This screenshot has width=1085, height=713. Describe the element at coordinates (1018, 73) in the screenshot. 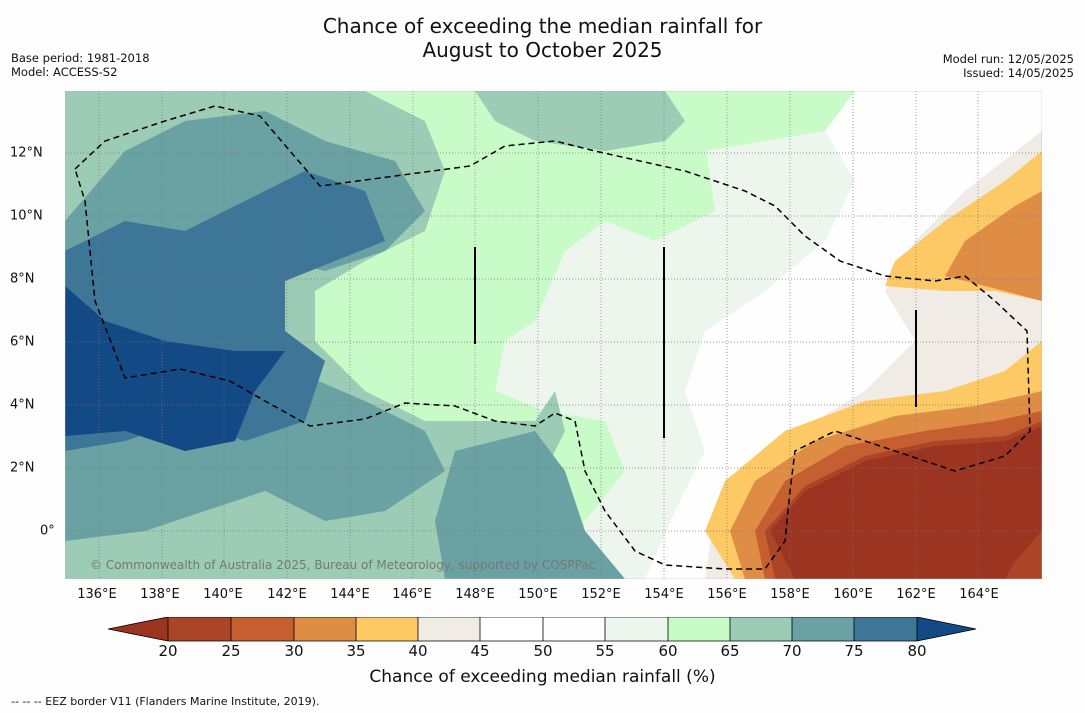

I see `issued-date: Issued: 14/05/2025` at that location.